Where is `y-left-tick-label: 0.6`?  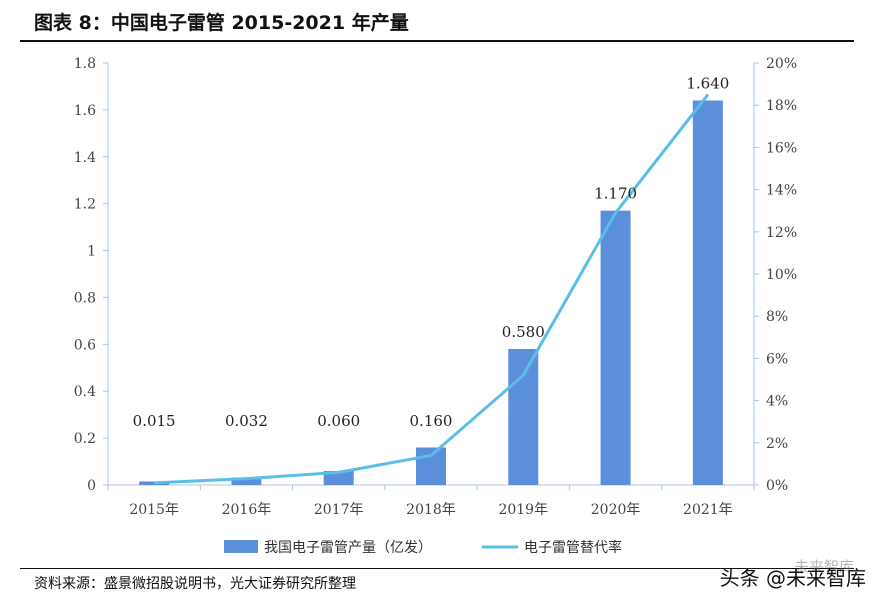
y-left-tick-label: 0.6 is located at coordinates (85, 345).